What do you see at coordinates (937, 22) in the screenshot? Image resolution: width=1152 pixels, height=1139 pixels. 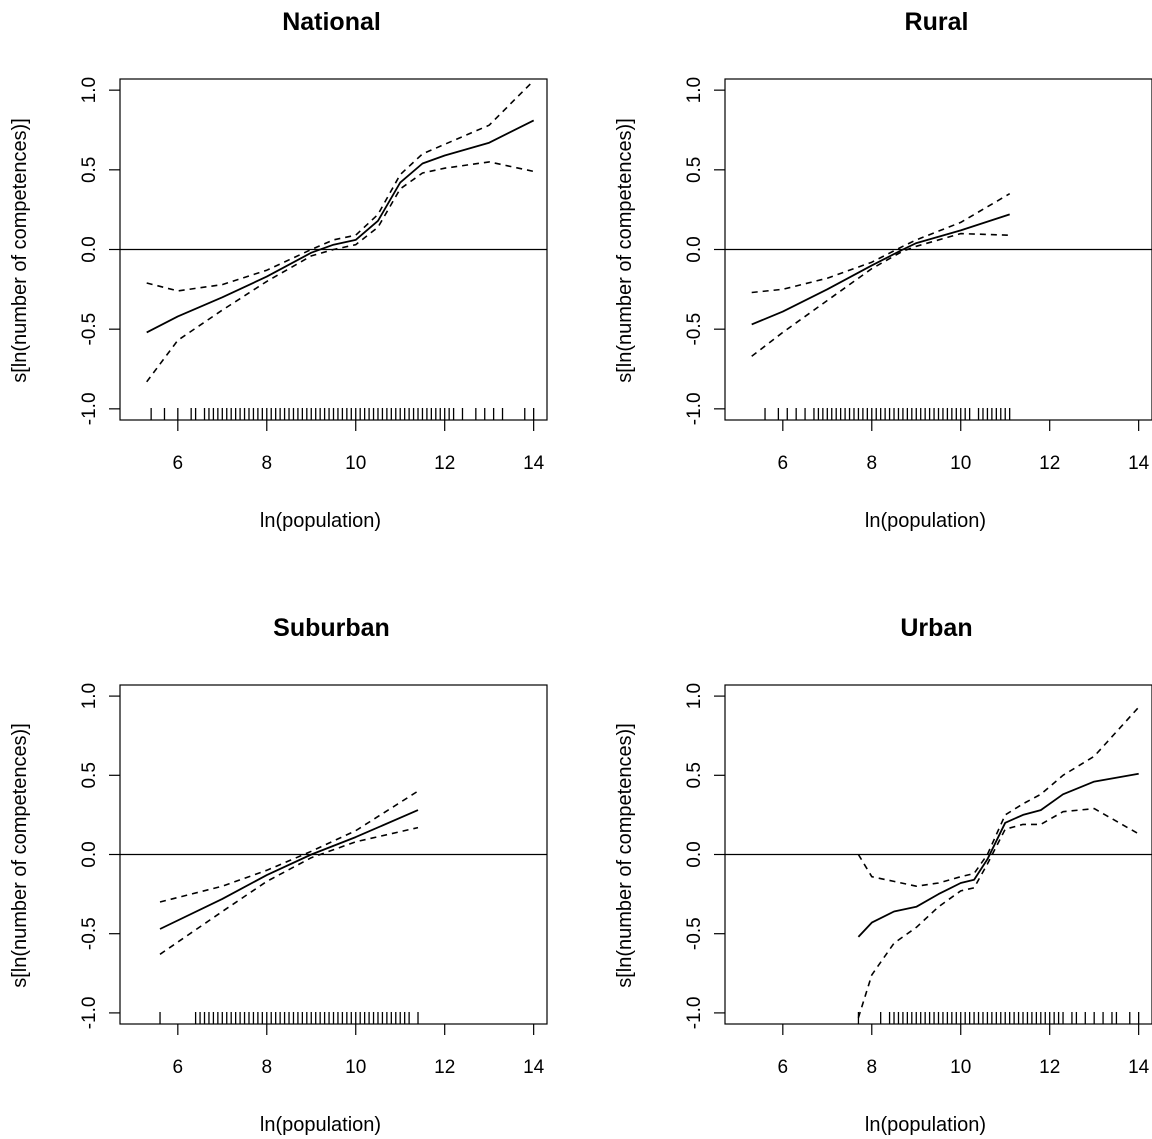 I see `chart-title: Rural` at bounding box center [937, 22].